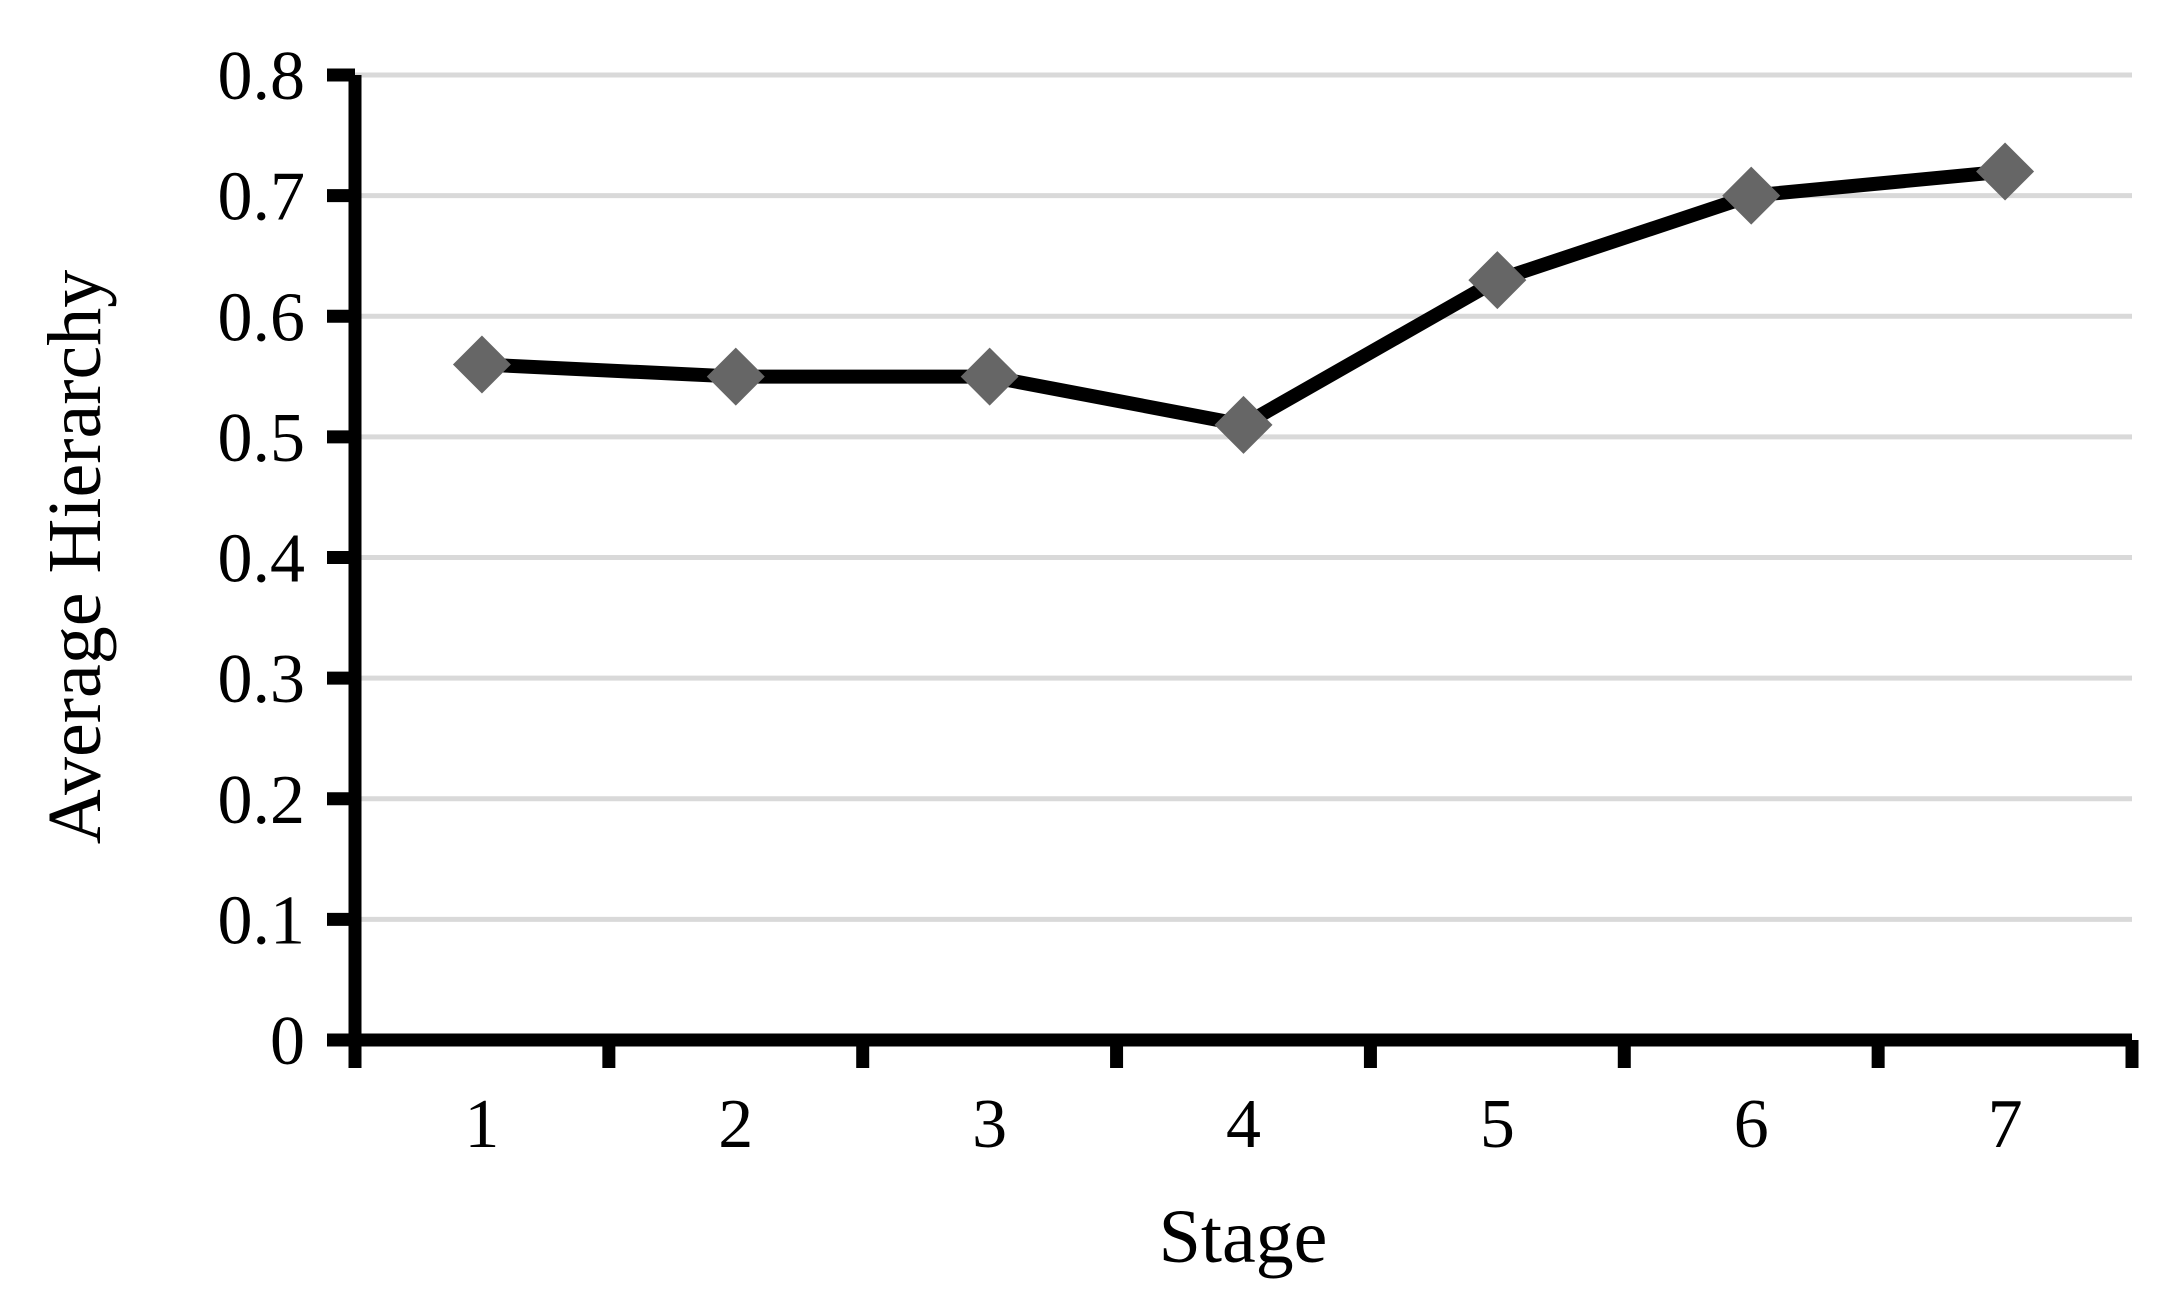 This screenshot has height=1305, width=2176. Describe the element at coordinates (262, 438) in the screenshot. I see `y-tick-label: 0.5` at that location.